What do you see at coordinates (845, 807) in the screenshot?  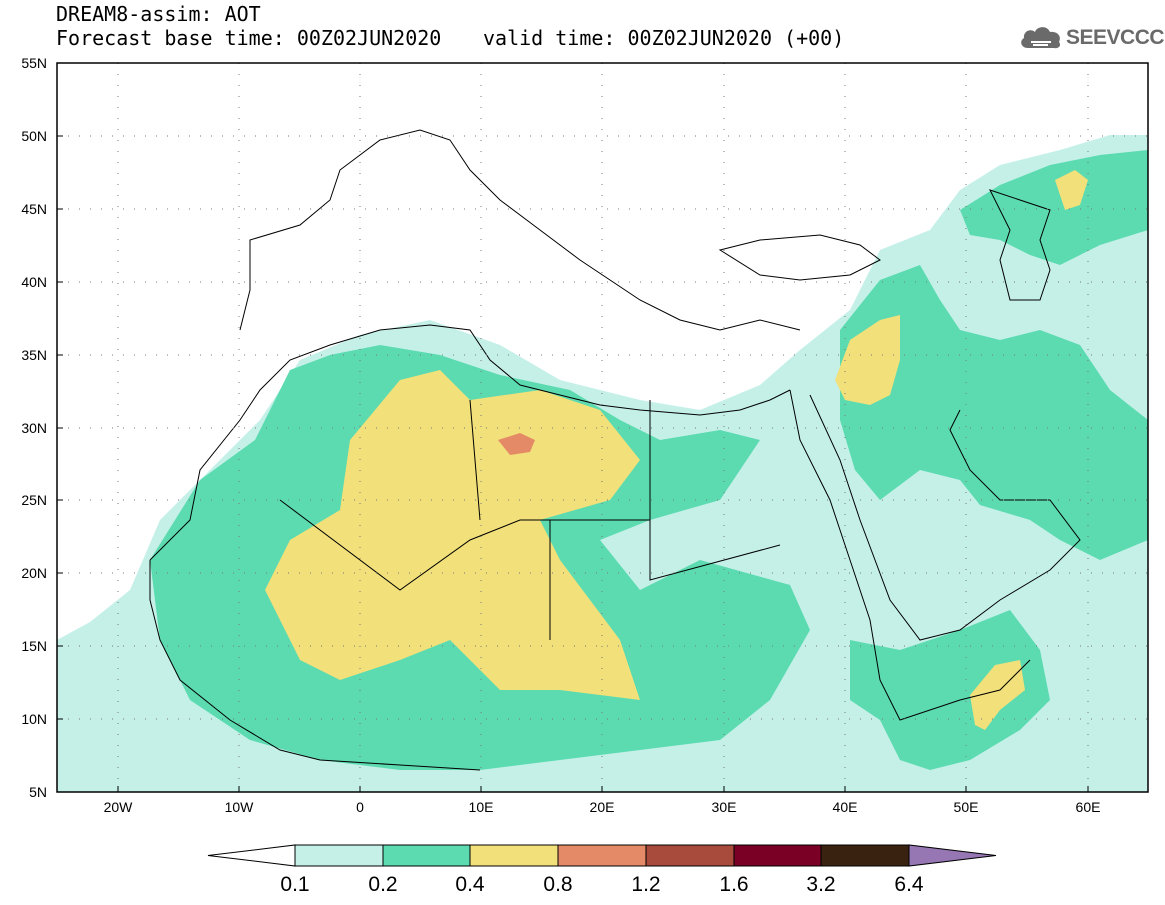 I see `lon-label: 40E` at bounding box center [845, 807].